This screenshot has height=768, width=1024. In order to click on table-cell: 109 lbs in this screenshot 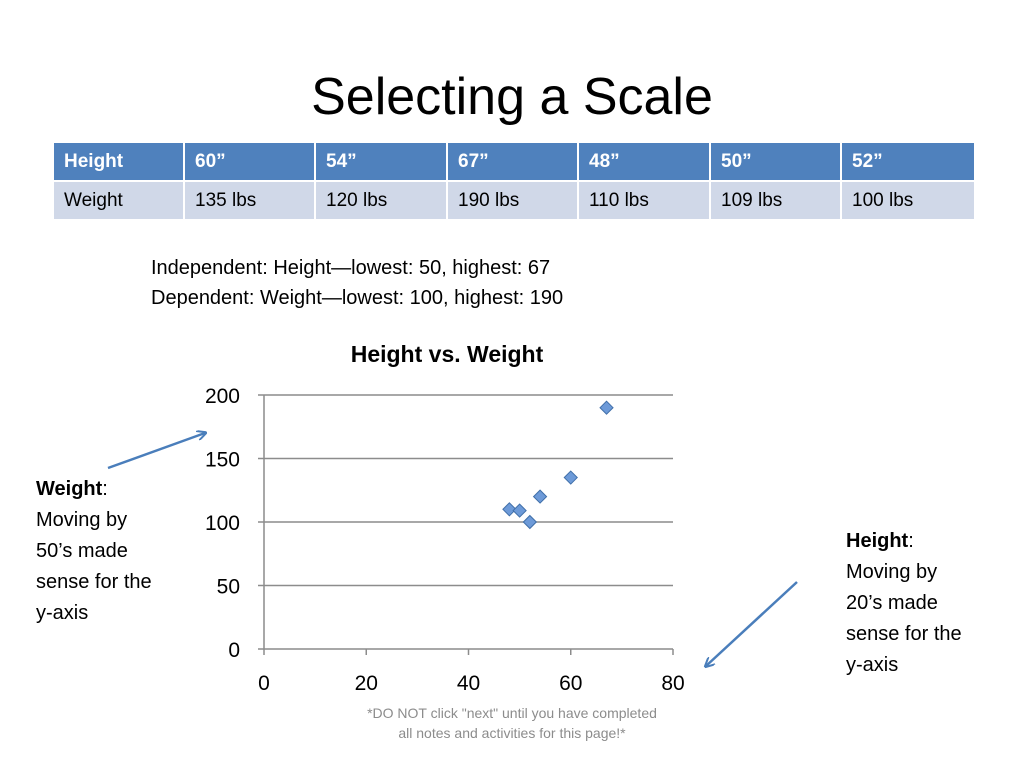, I will do `click(775, 200)`.